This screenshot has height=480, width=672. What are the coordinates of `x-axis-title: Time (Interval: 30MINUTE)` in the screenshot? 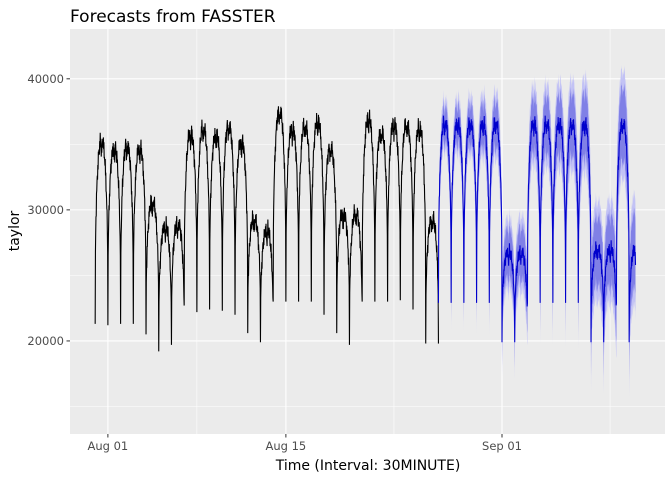 It's located at (368, 466).